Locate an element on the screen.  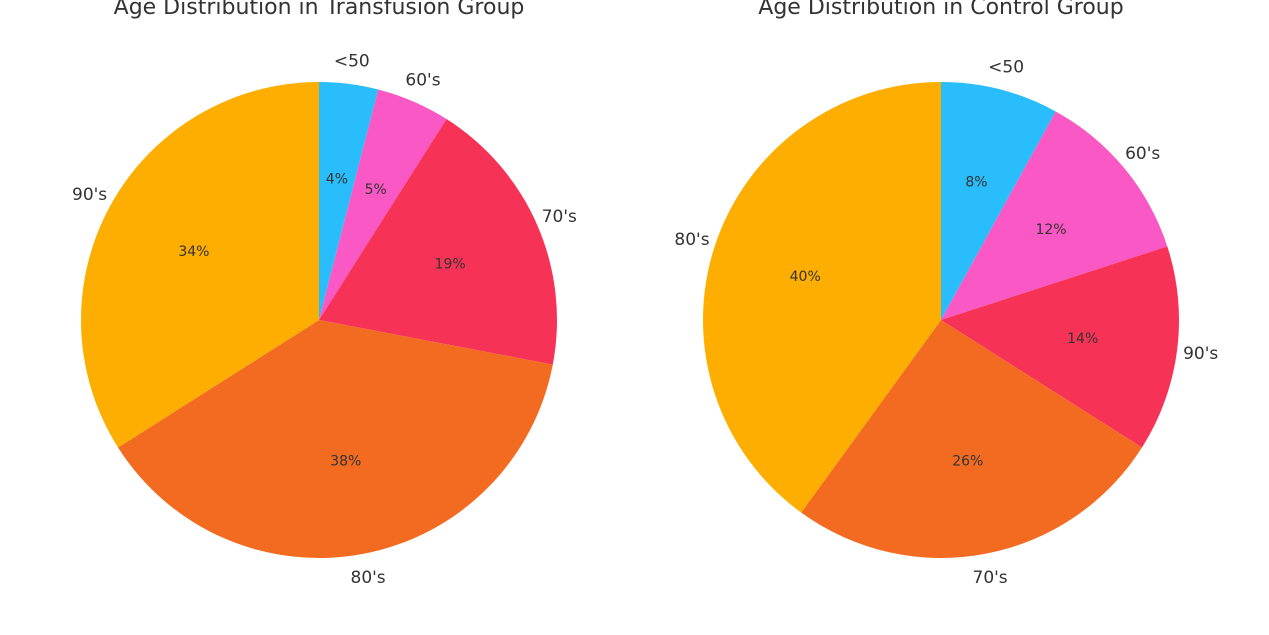
slice-percent-label: 14% is located at coordinates (1082, 339).